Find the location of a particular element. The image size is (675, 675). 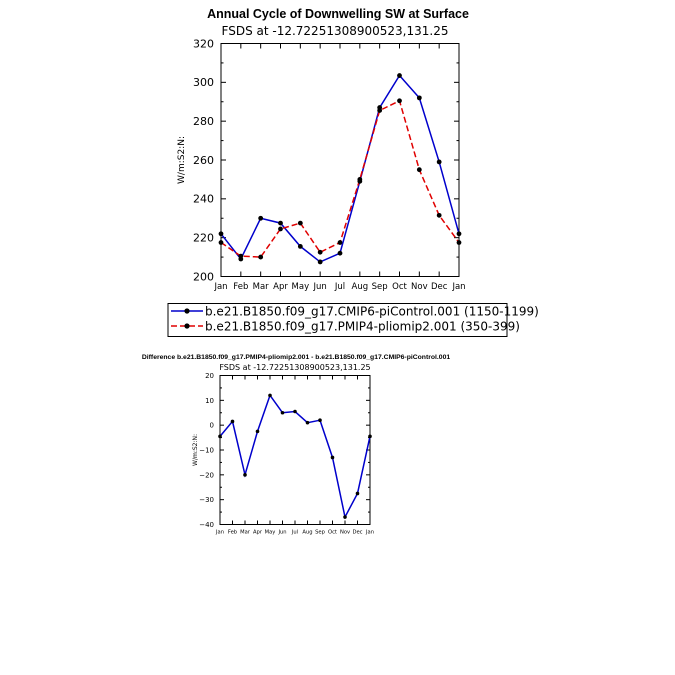

y-tick-label: 200 is located at coordinates (203, 276).